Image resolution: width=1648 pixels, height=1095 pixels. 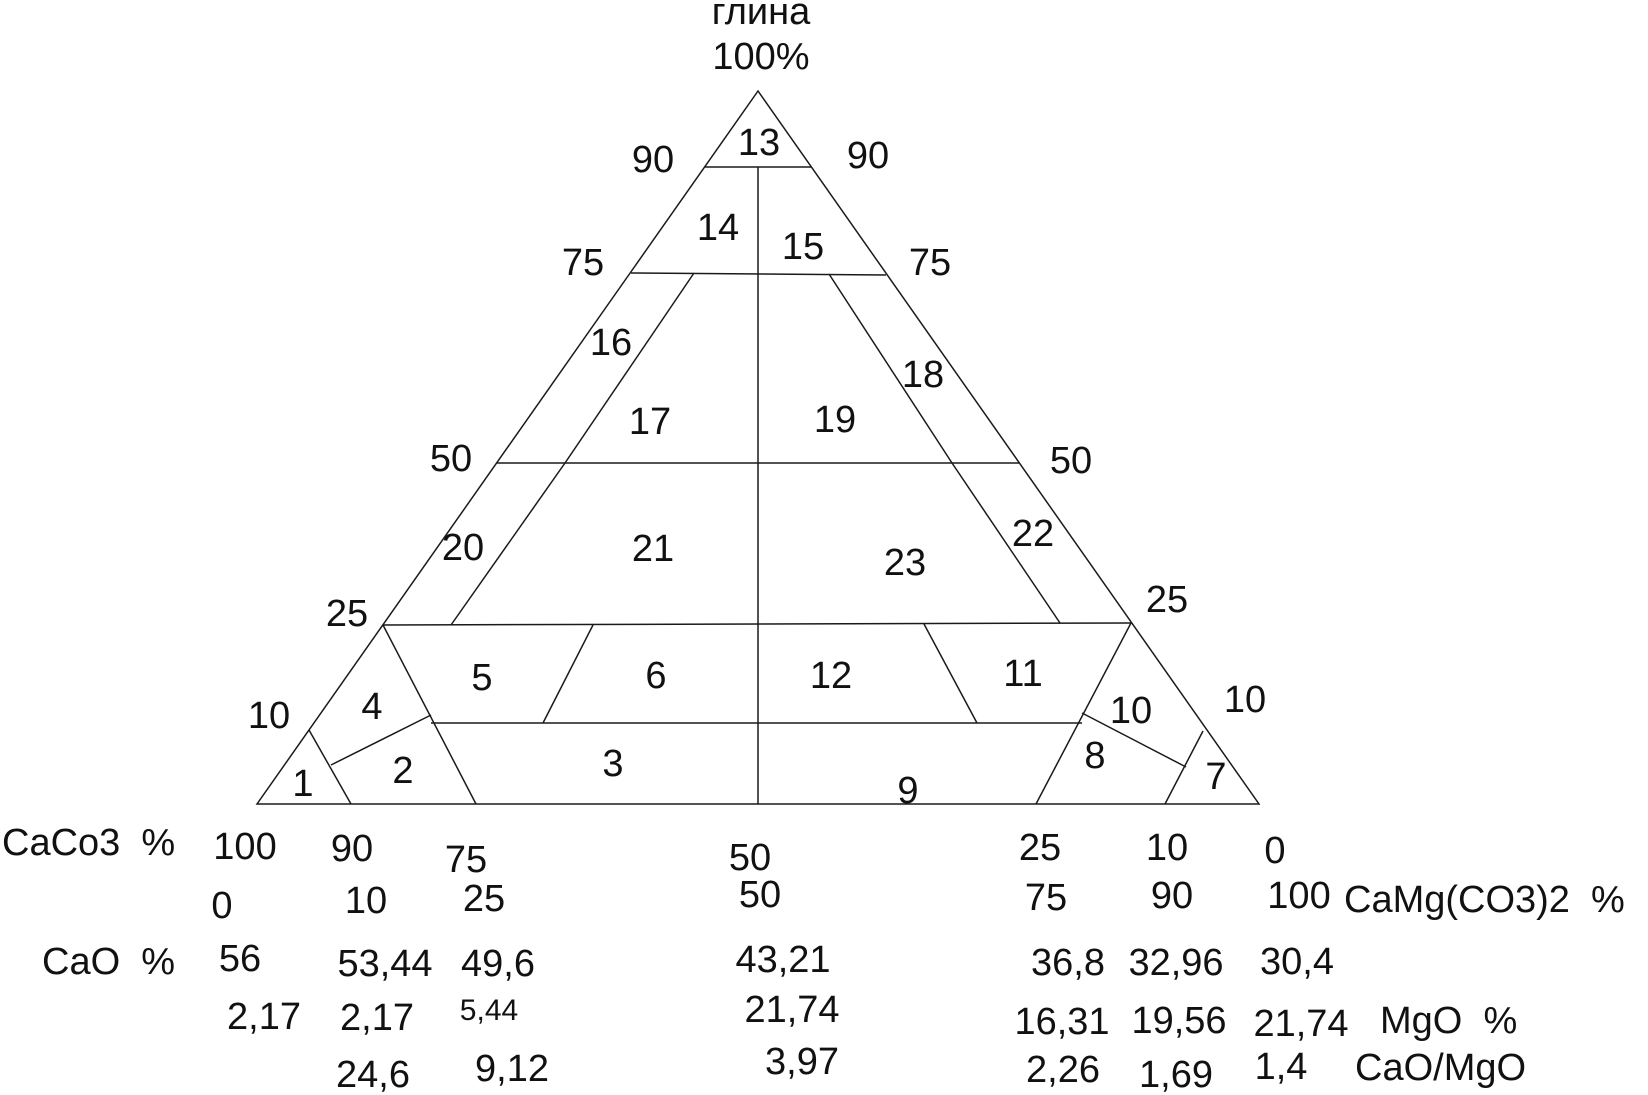 I want to click on right-tick-50: 50, so click(x=1071, y=461).